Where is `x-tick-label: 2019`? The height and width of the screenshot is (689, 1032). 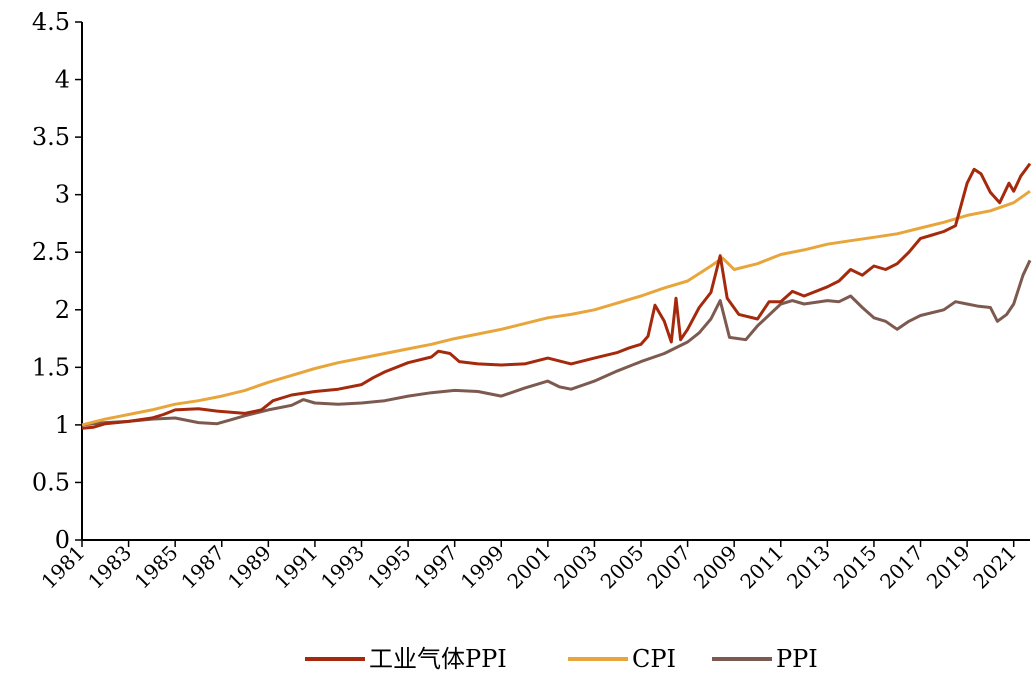
x-tick-label: 2019 is located at coordinates (948, 567).